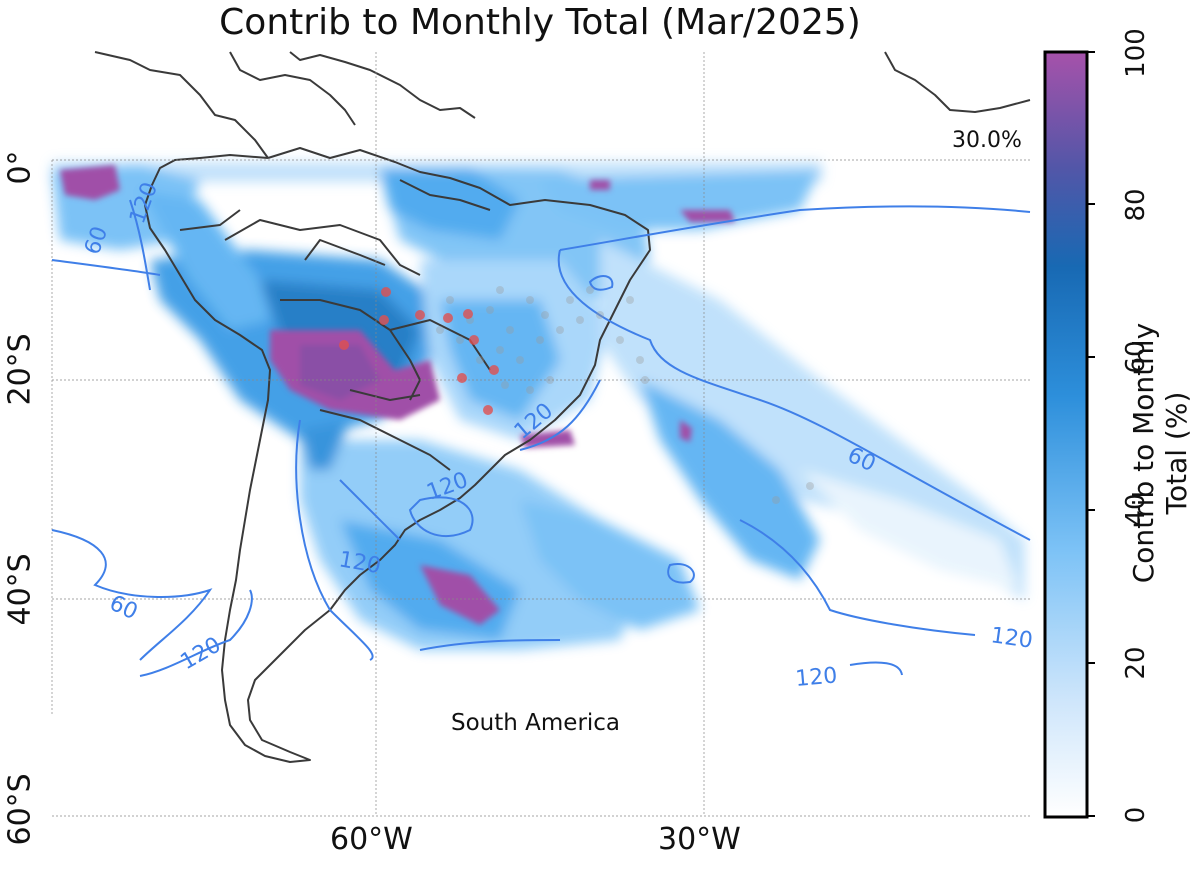 The width and height of the screenshot is (1200, 870). What do you see at coordinates (540, 22) in the screenshot?
I see `map-title: Contrib to Monthly Total (Mar/2025)` at bounding box center [540, 22].